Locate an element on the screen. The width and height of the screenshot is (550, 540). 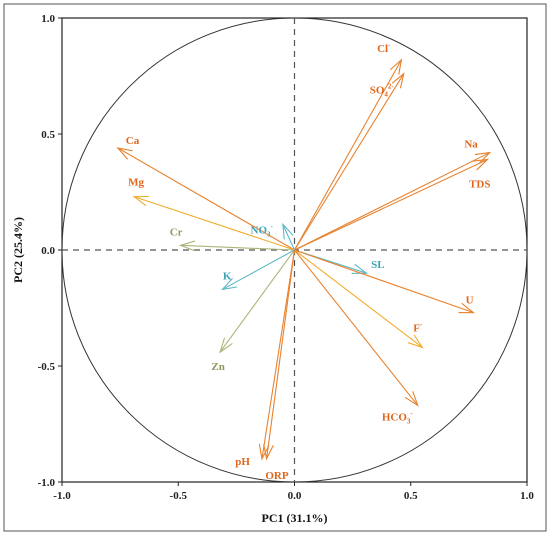
vector-arrowhead-ca is located at coordinates (124, 153).